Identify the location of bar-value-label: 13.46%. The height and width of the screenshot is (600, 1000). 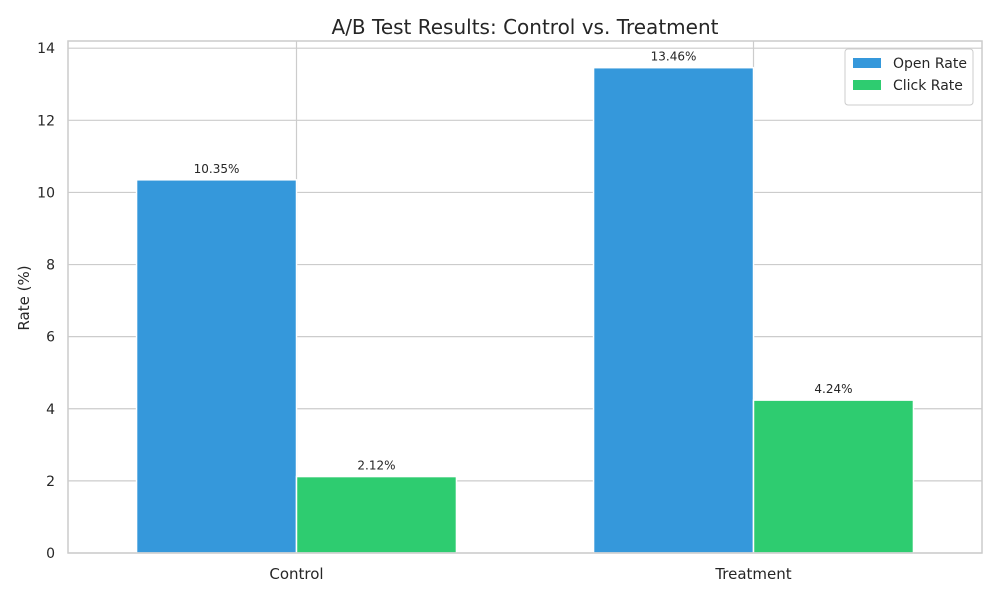
(674, 57).